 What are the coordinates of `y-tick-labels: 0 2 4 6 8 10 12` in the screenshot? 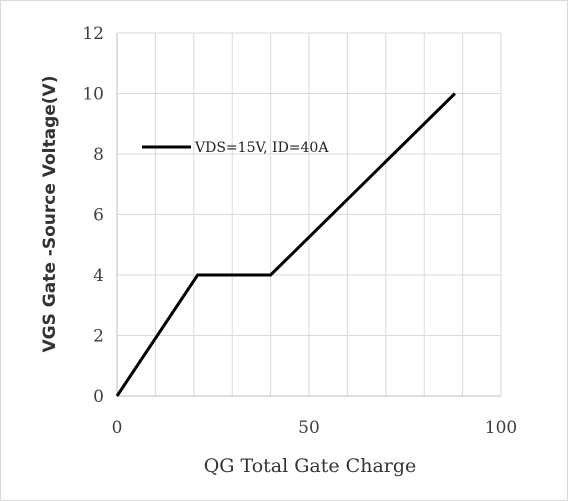 It's located at (93, 215).